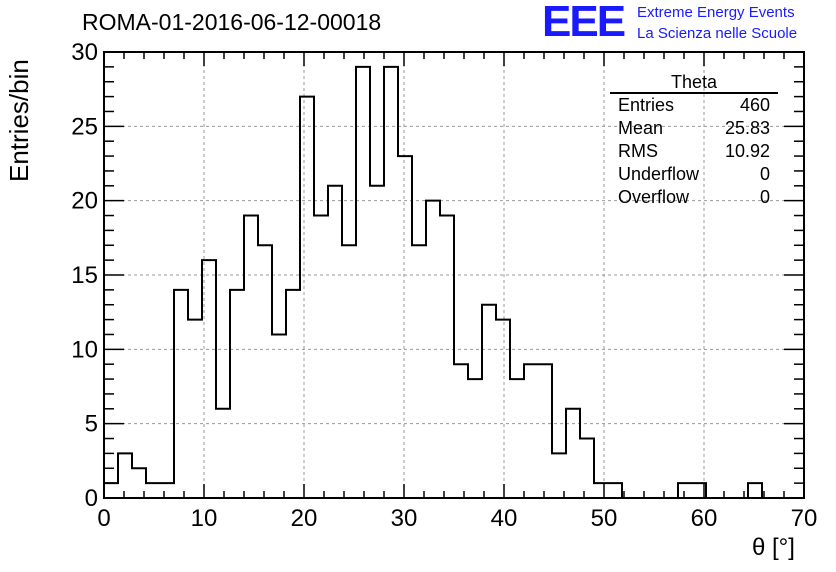  I want to click on logo-subtitle-line2: La Scienza nelle Scuole, so click(717, 33).